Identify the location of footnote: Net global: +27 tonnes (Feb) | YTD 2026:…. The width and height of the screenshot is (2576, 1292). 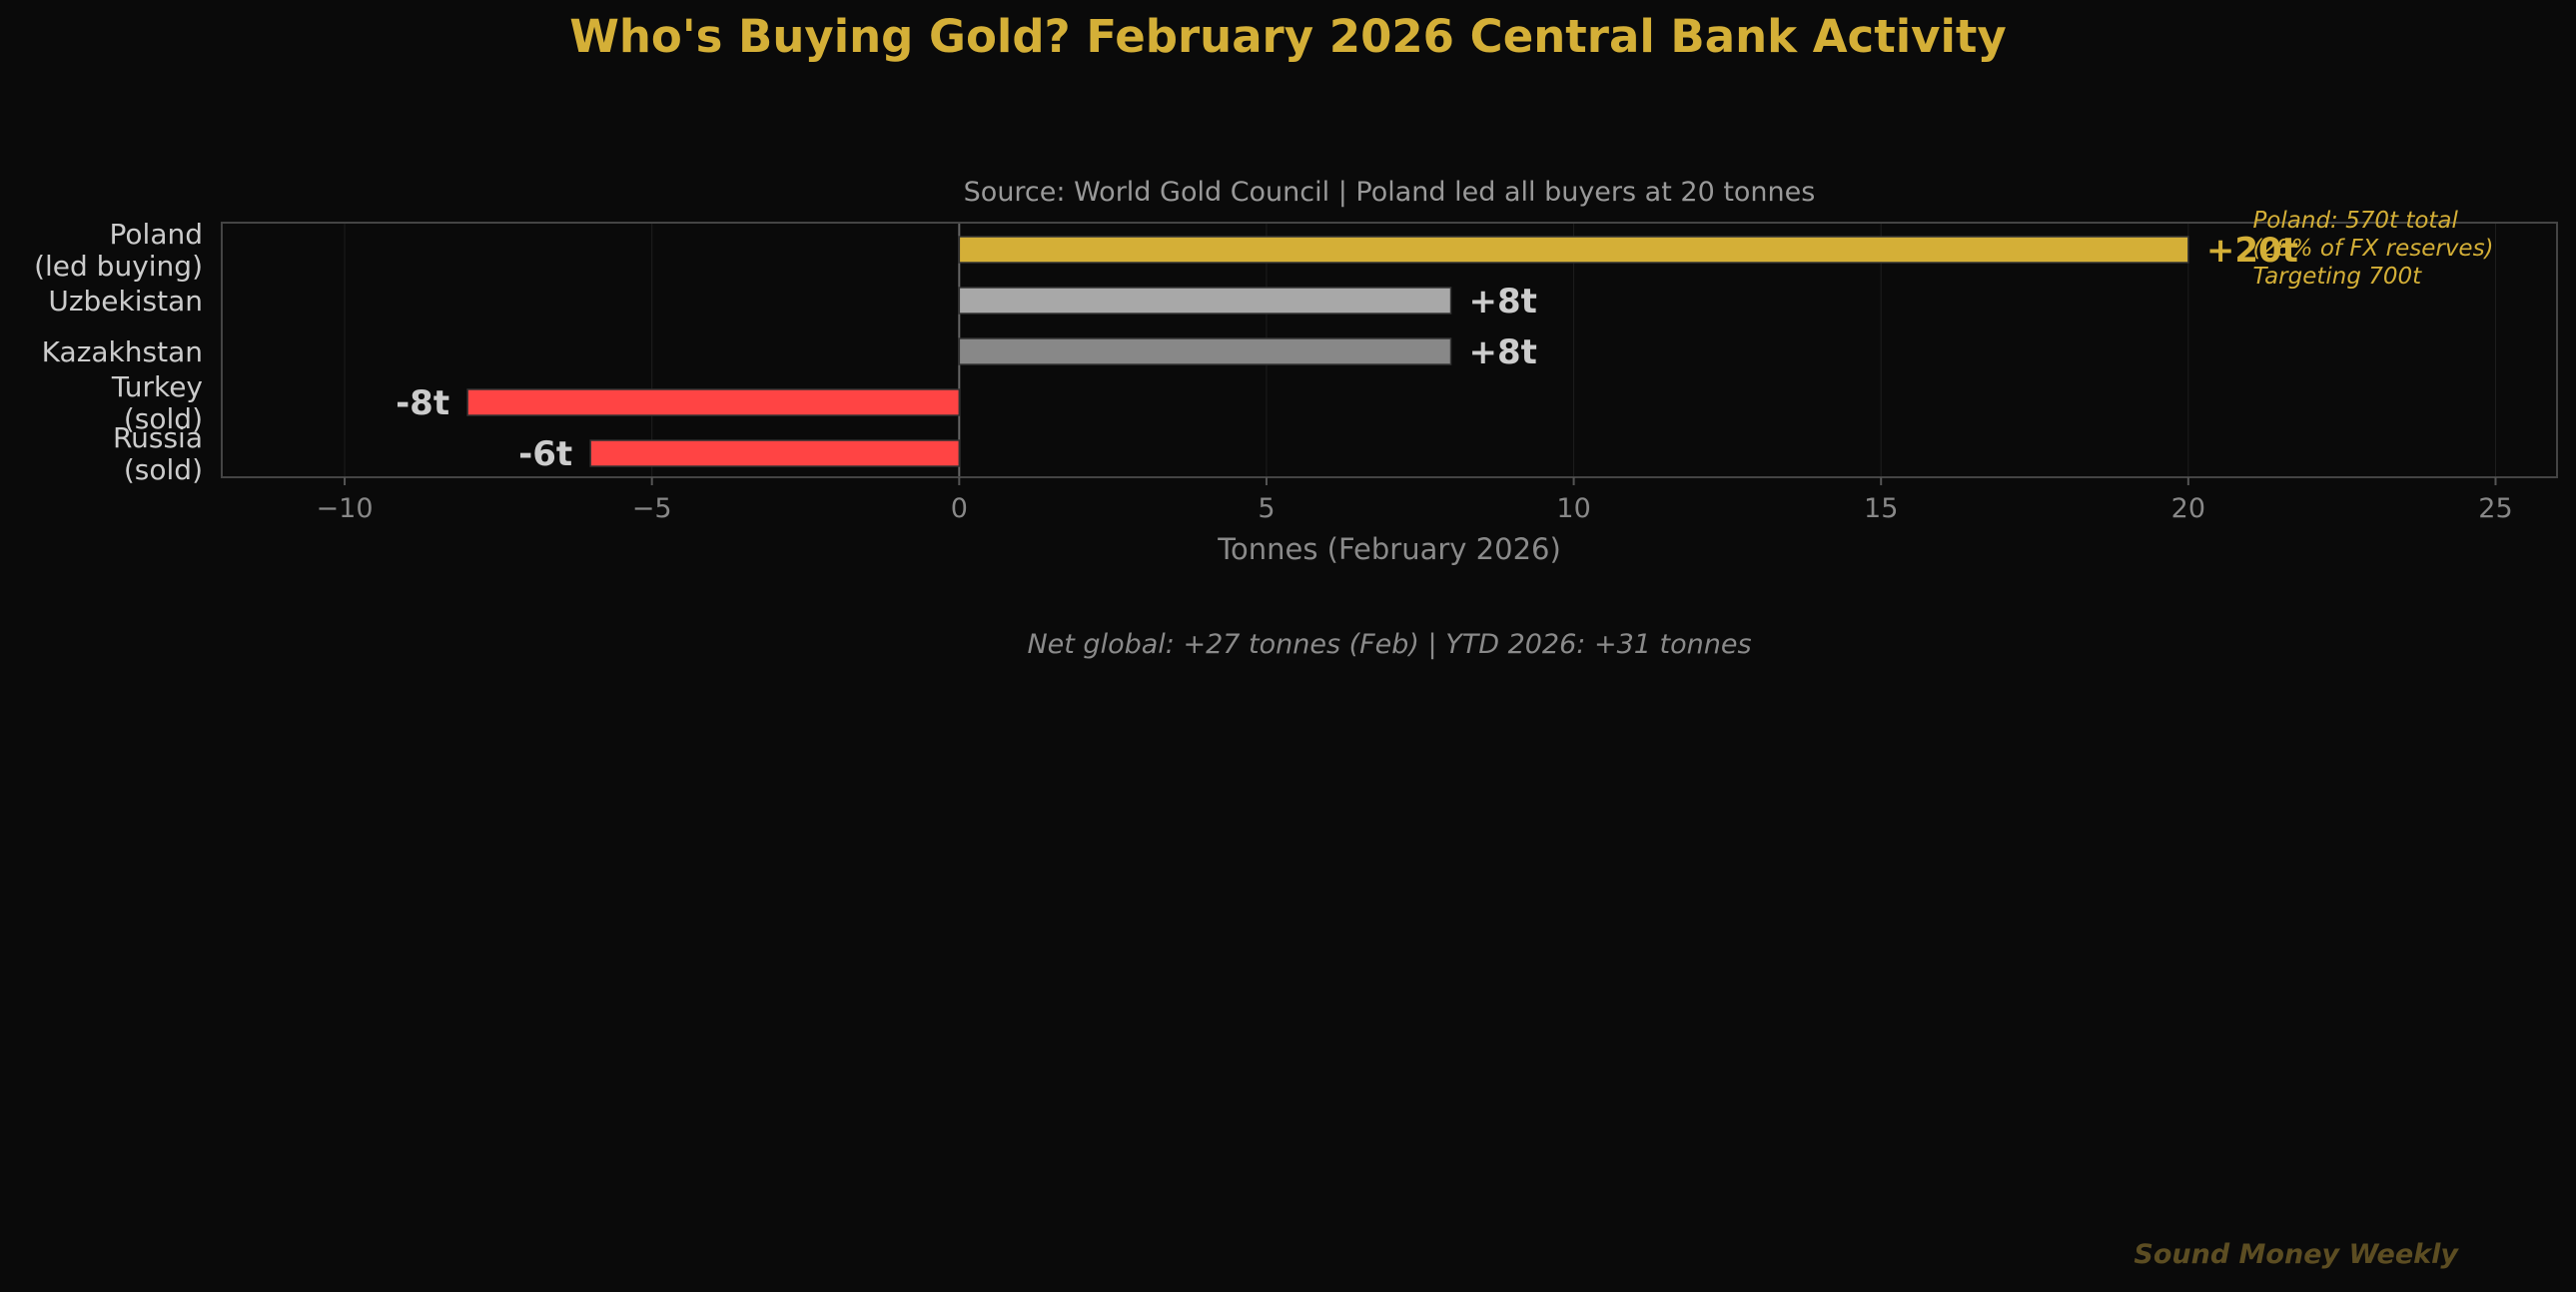
(1390, 644).